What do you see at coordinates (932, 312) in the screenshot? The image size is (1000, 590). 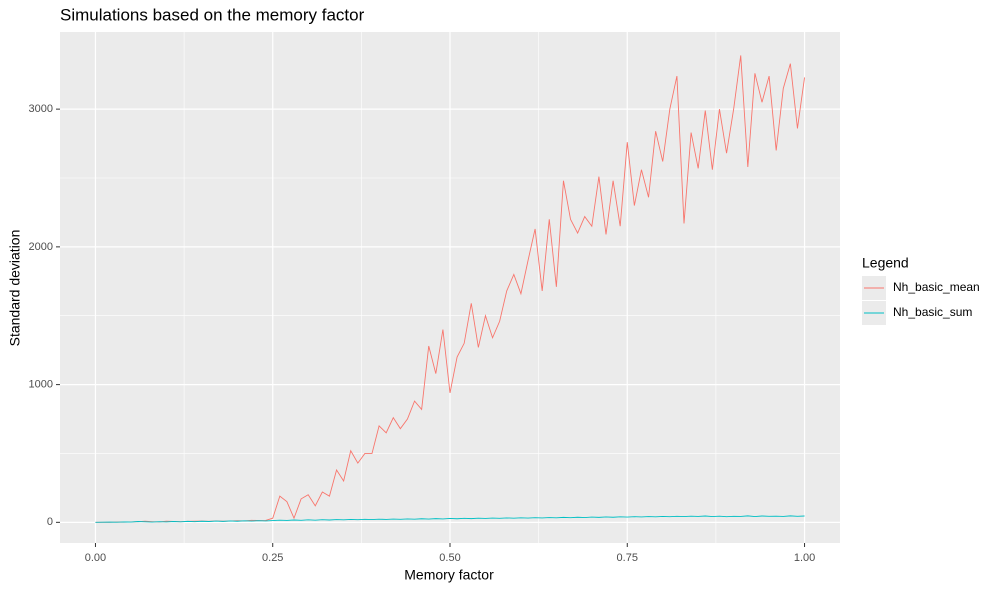 I see `legend-label: Nh_basic_sum` at bounding box center [932, 312].